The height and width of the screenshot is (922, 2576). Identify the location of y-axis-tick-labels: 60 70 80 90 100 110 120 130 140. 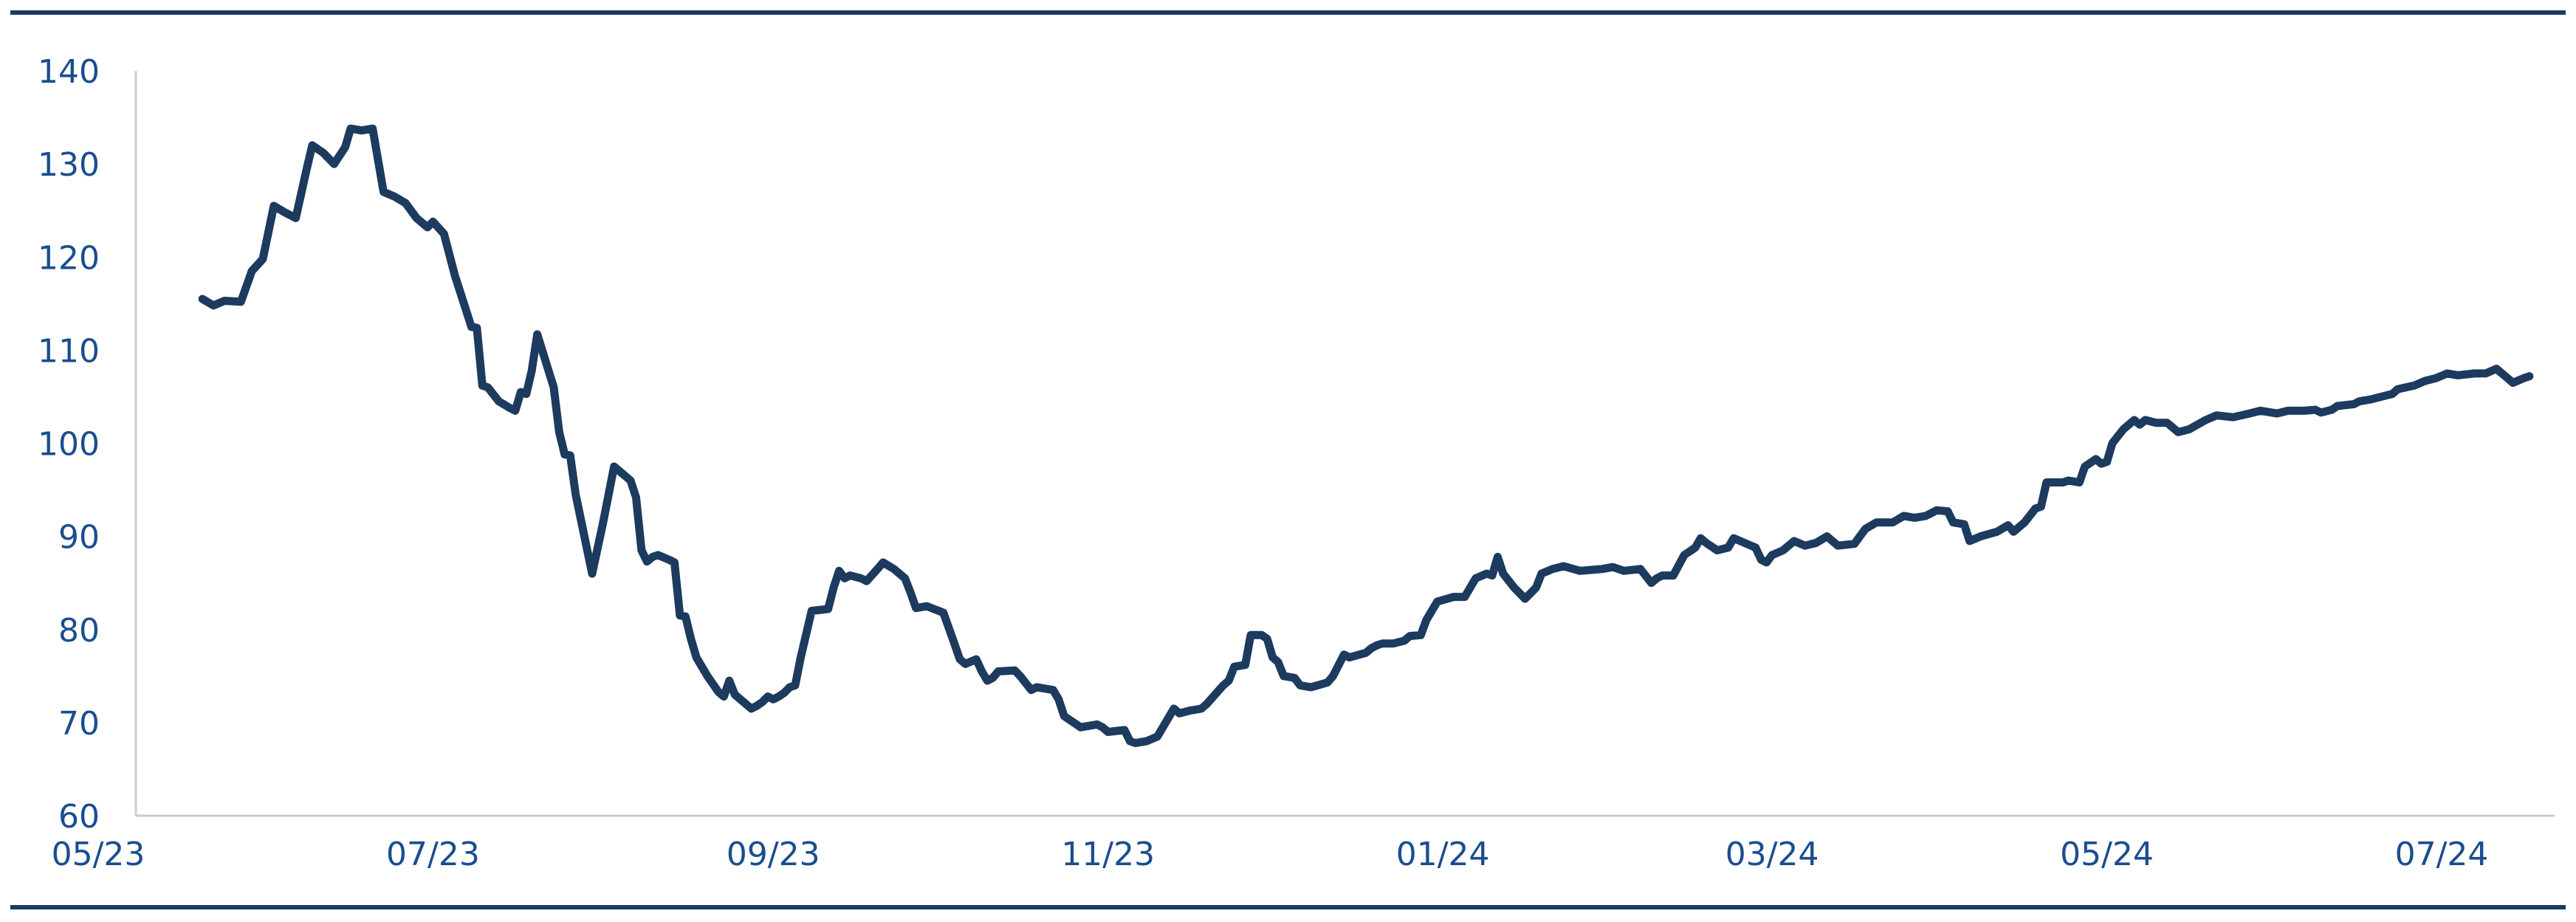
(69, 444).